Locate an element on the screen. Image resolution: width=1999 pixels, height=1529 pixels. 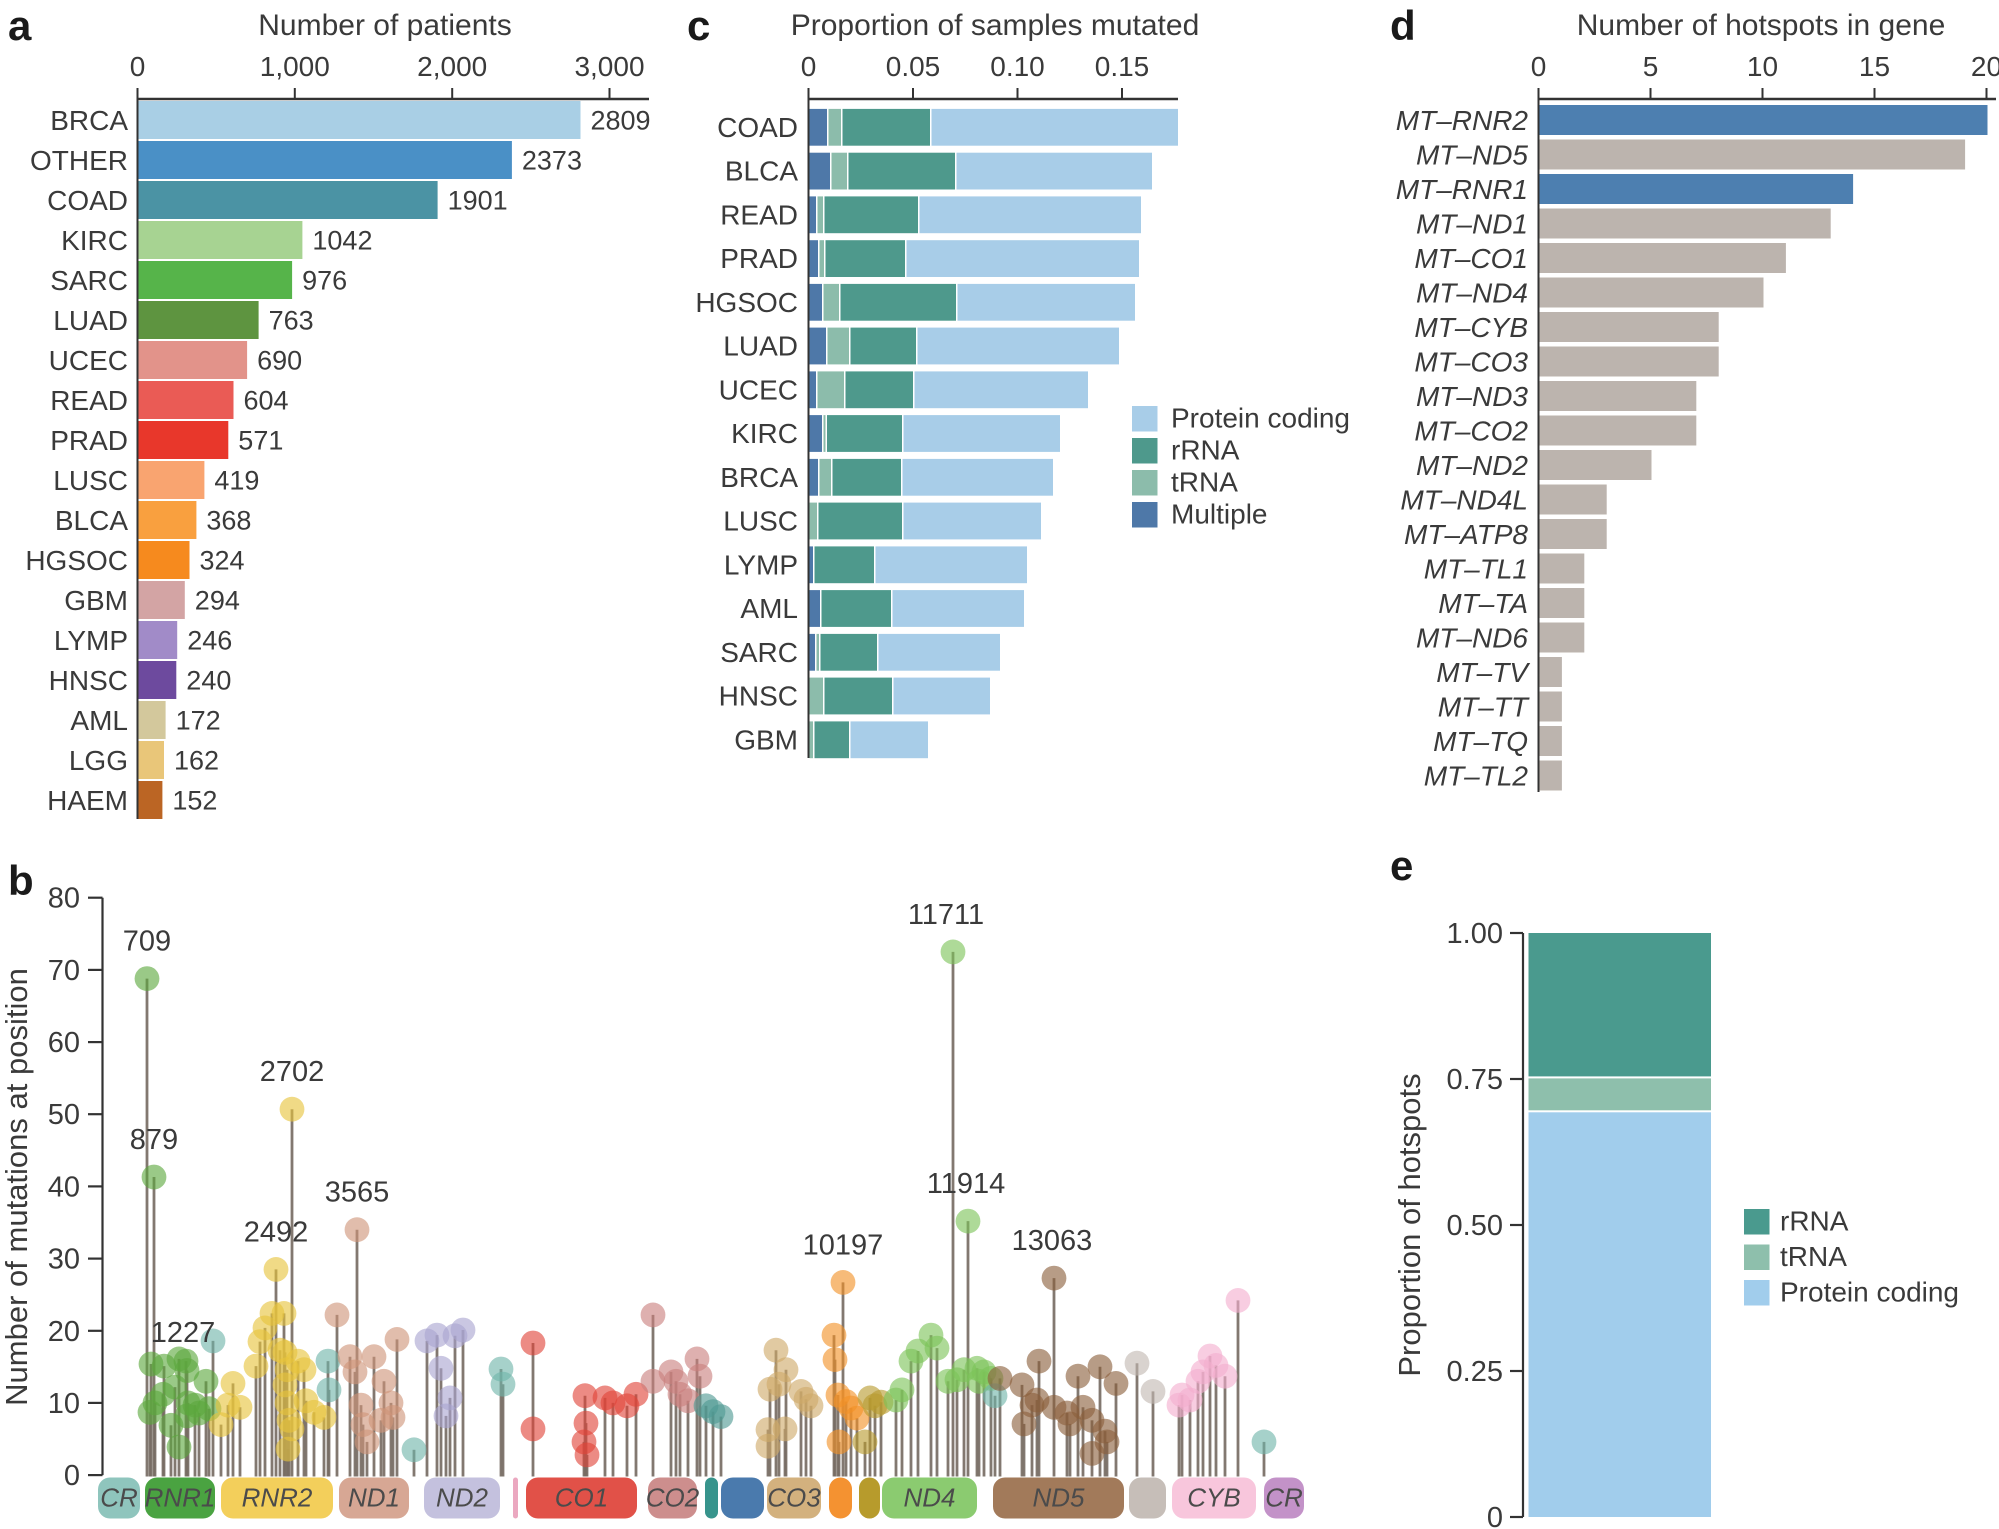
svg-text: MT–TQ is located at coordinates (1480, 741).